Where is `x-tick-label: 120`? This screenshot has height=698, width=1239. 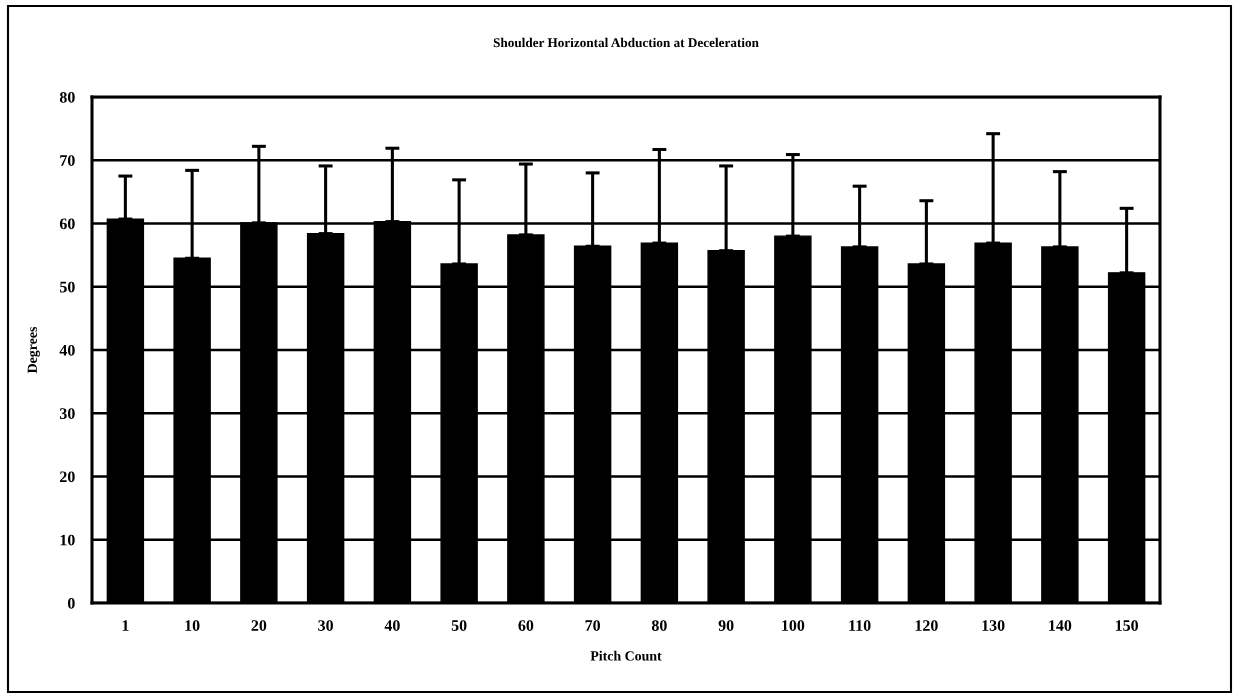
x-tick-label: 120 is located at coordinates (926, 625).